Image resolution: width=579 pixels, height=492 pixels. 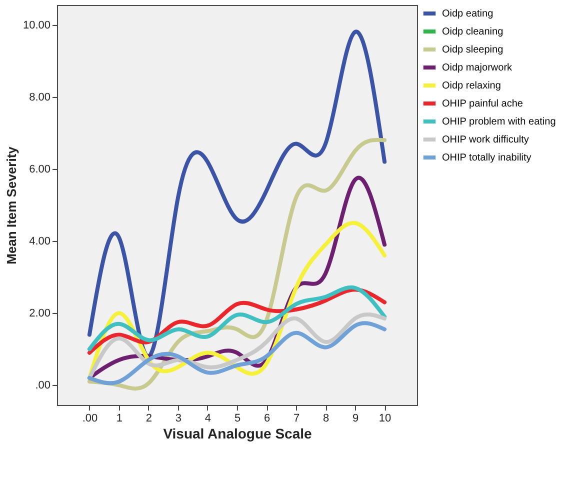 What do you see at coordinates (499, 122) in the screenshot?
I see `legend-label: OHIP problem with eating` at bounding box center [499, 122].